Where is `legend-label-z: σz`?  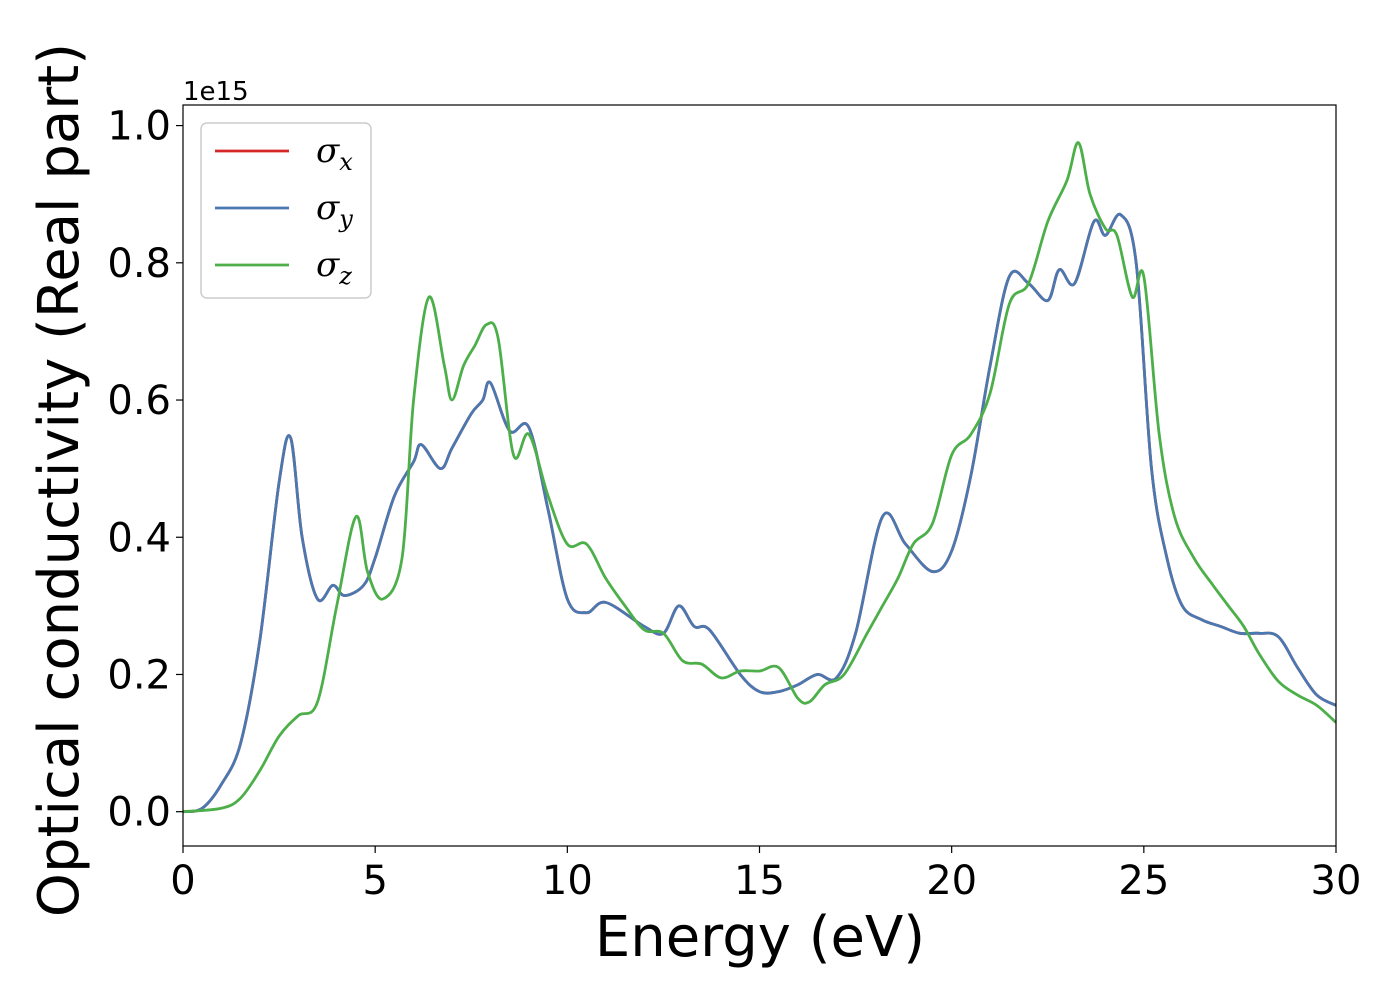
legend-label-z: σz is located at coordinates (334, 267).